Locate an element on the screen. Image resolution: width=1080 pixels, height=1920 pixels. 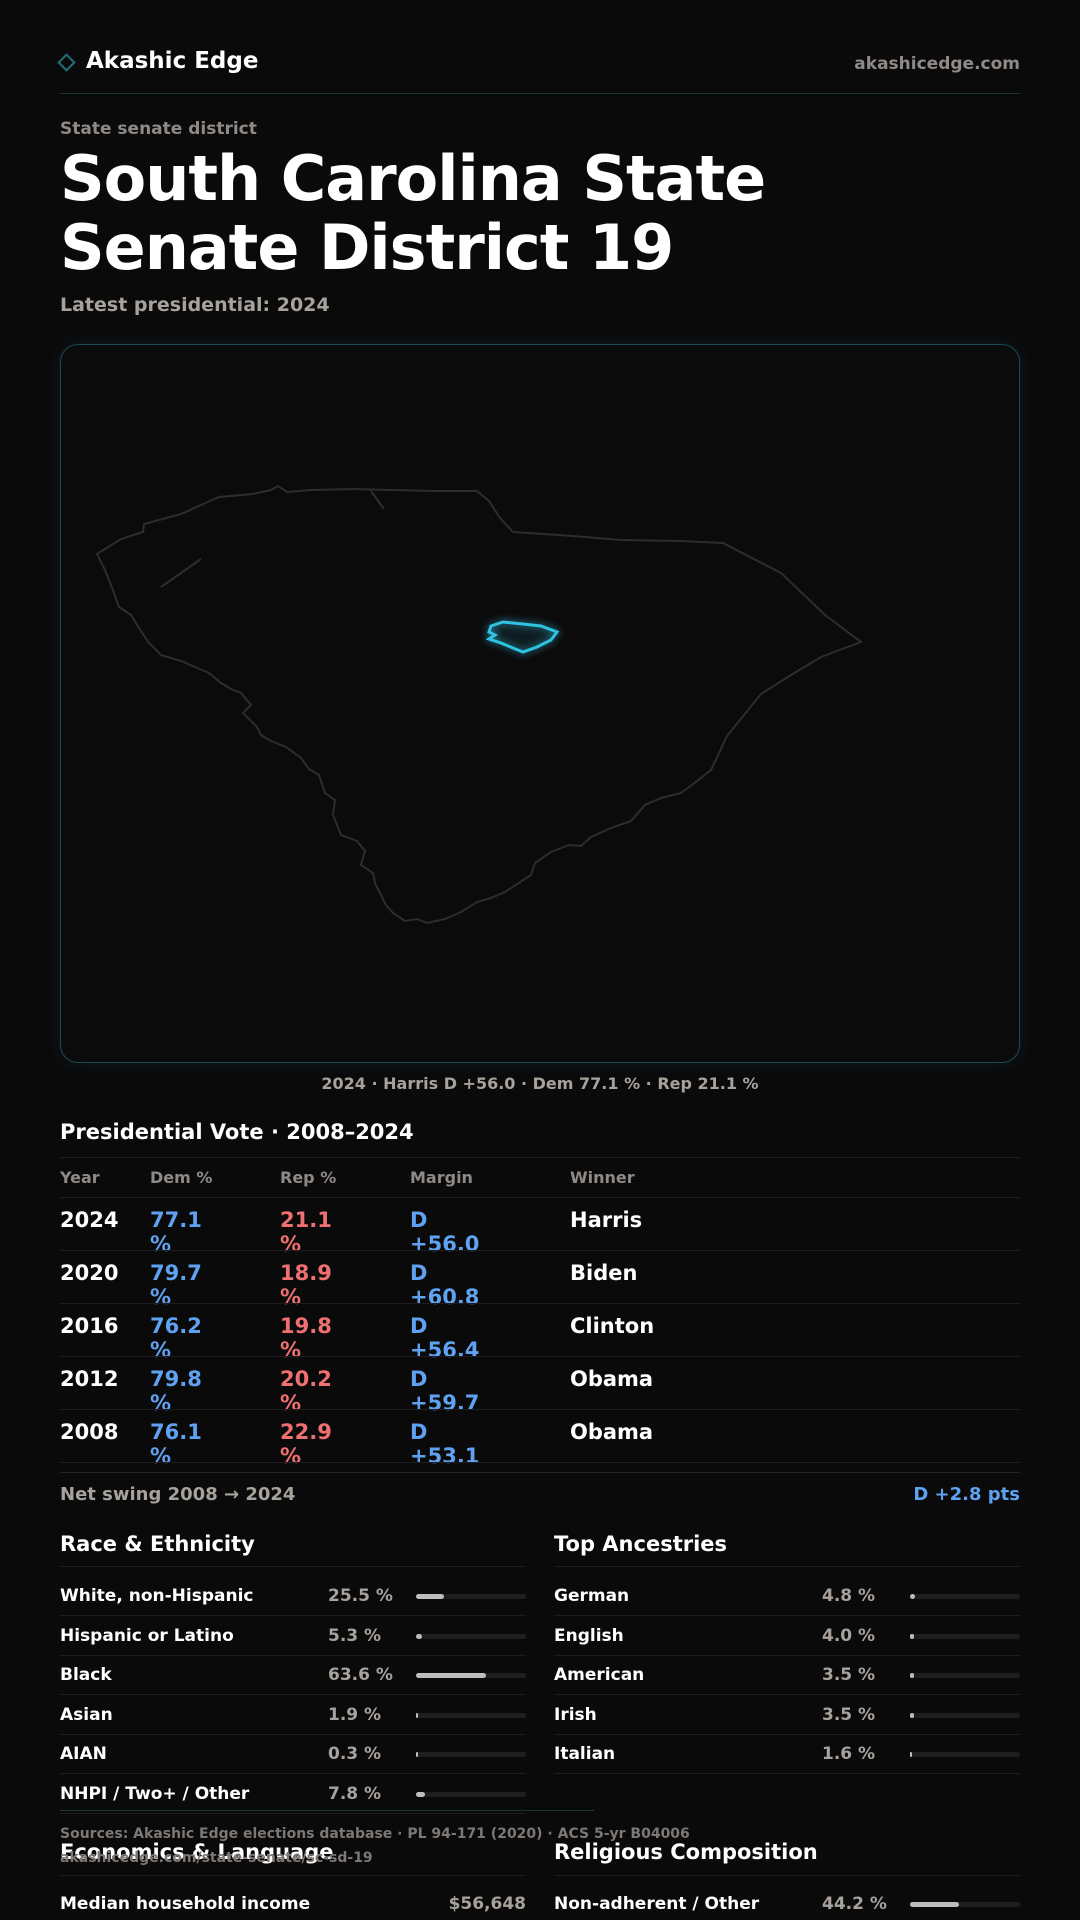
race-item-label: White, non-Hispanic is located at coordinates (157, 1596).